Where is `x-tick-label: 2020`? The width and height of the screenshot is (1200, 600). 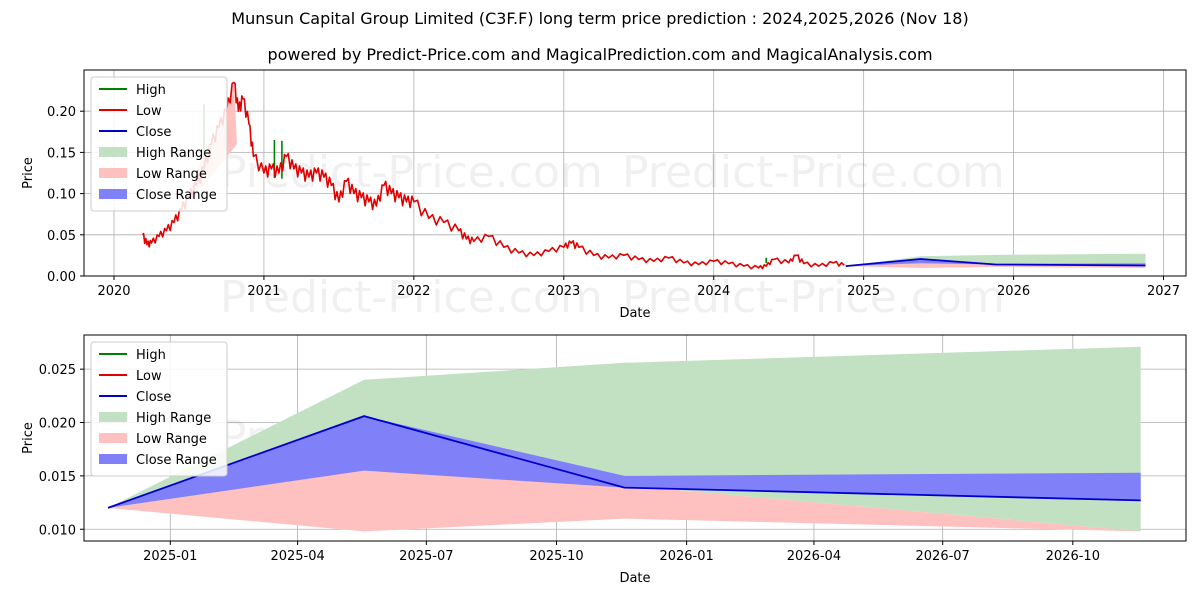
x-tick-label: 2020 is located at coordinates (113, 291).